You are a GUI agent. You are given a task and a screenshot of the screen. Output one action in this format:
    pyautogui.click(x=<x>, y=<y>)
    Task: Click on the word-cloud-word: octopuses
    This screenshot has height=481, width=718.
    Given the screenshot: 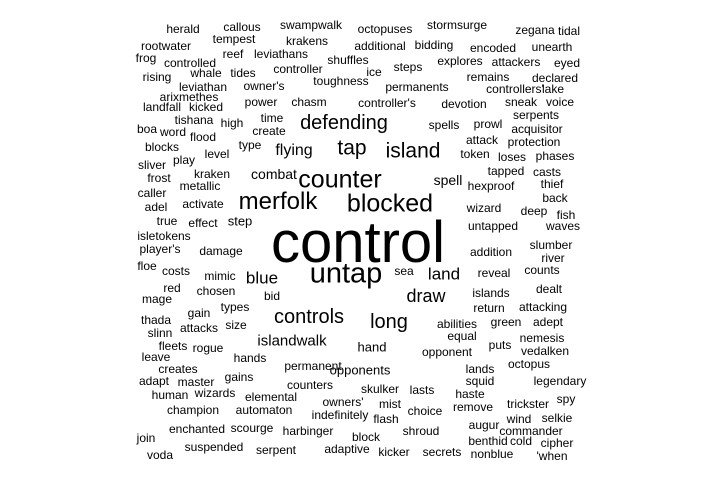 What is the action you would take?
    pyautogui.click(x=385, y=29)
    